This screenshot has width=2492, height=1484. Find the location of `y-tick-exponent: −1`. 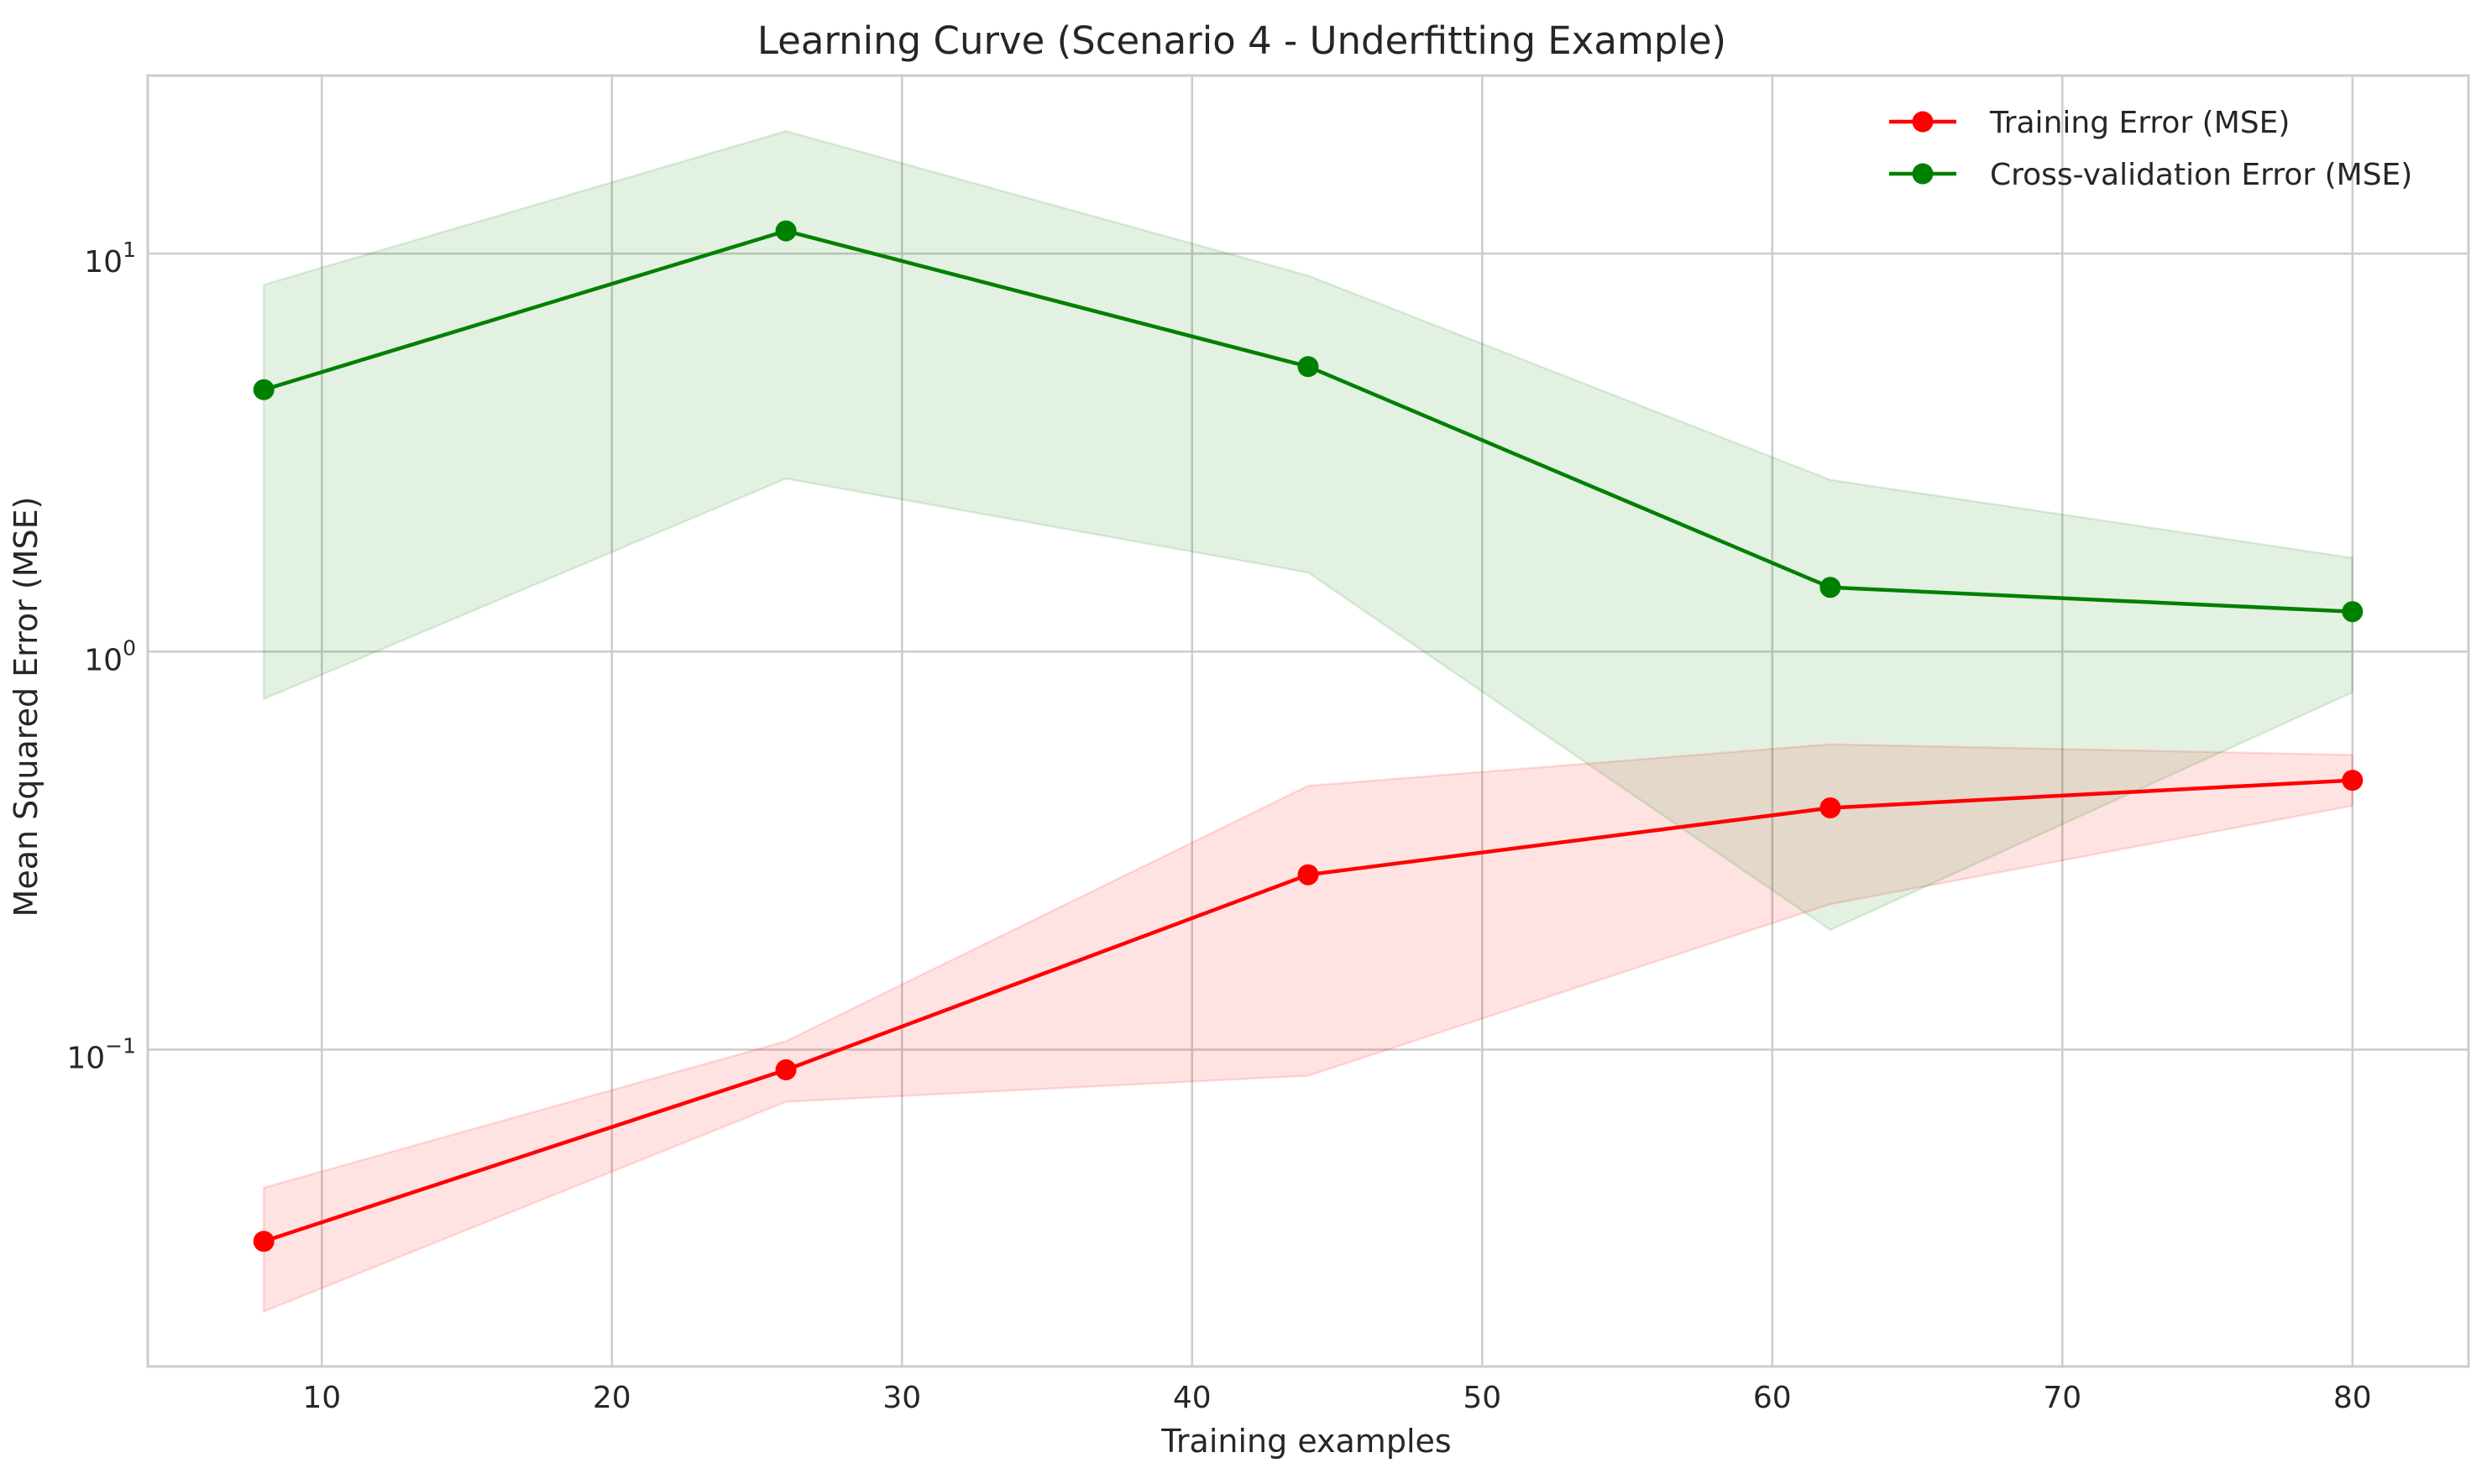

y-tick-exponent: −1 is located at coordinates (120, 1046).